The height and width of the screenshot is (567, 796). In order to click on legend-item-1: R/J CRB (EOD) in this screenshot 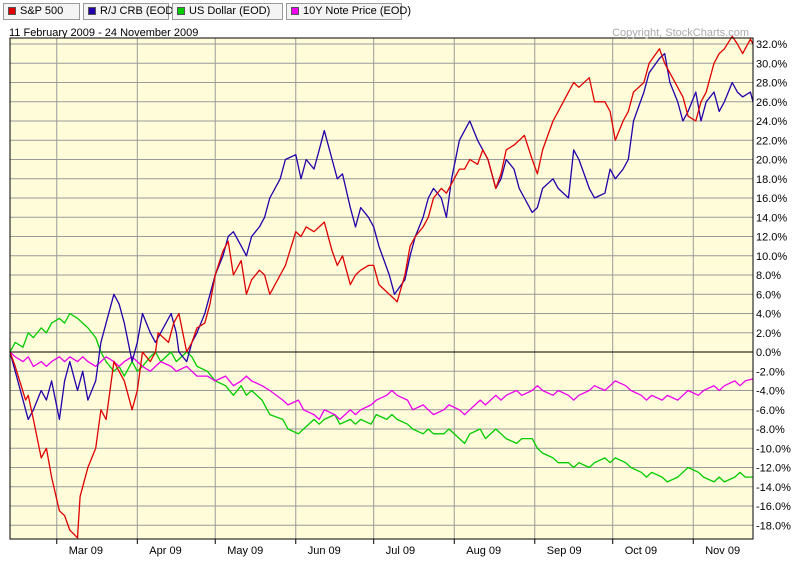, I will do `click(130, 11)`.